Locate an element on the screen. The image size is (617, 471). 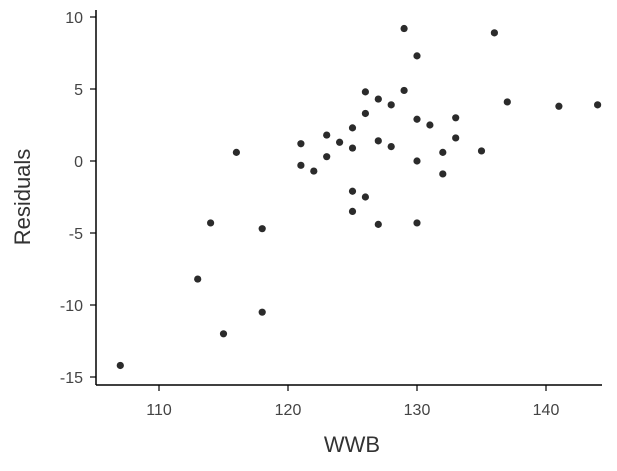
x-tick-label: 140 is located at coordinates (546, 410).